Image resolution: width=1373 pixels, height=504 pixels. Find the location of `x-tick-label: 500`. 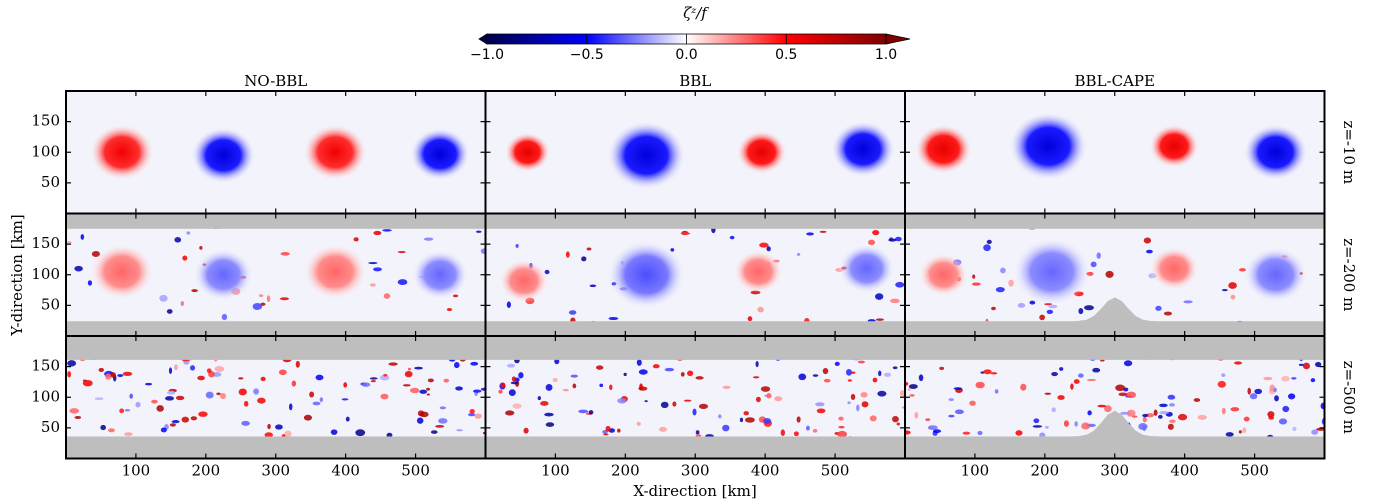

x-tick-label: 500 is located at coordinates (835, 471).